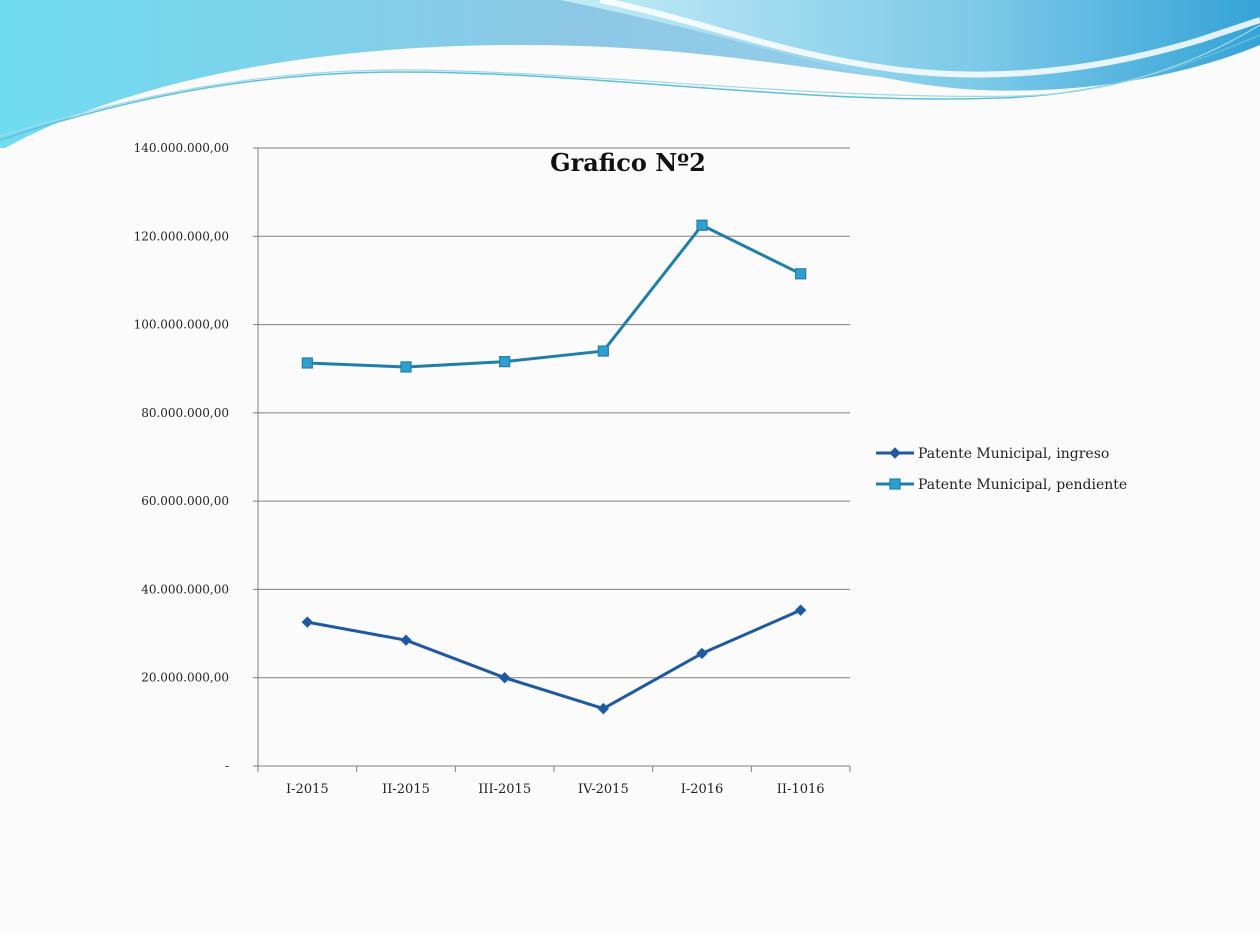 This screenshot has width=1260, height=933. What do you see at coordinates (929, 39) in the screenshot?
I see `header-wave-highlight` at bounding box center [929, 39].